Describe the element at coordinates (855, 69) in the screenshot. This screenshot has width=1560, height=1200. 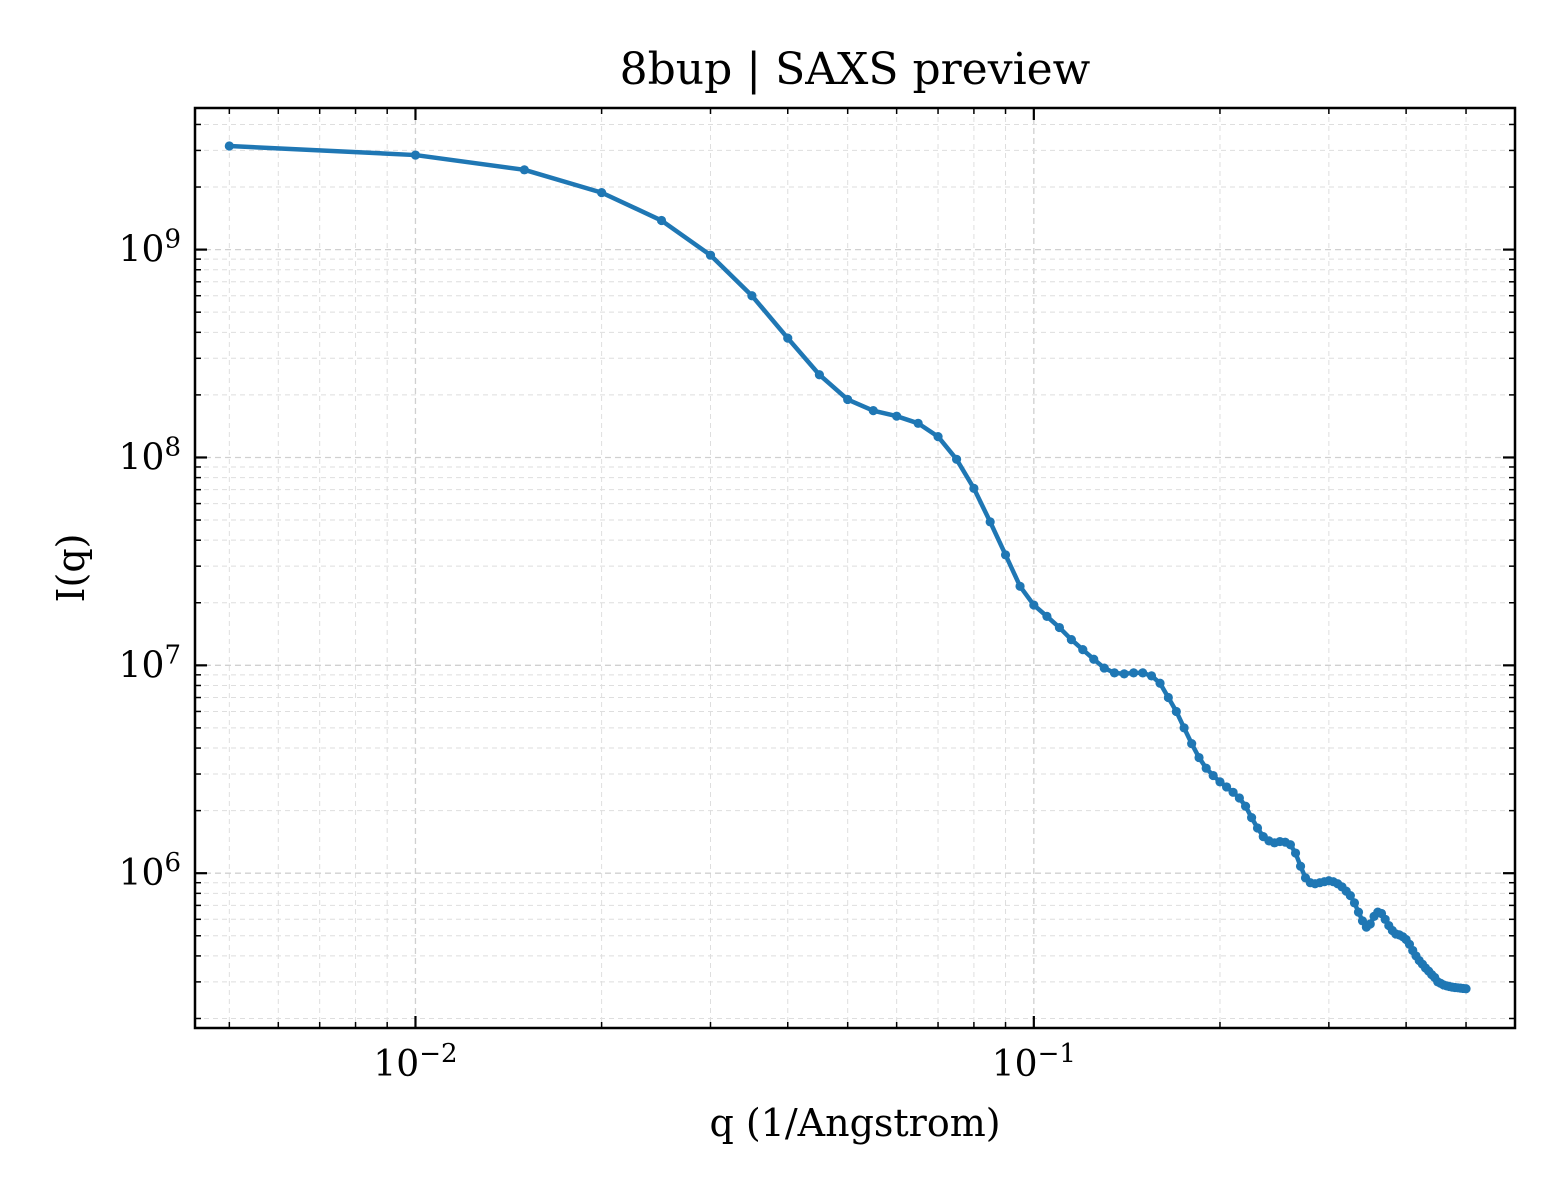
I see `chart-title: 8bup | SAXS preview` at that location.